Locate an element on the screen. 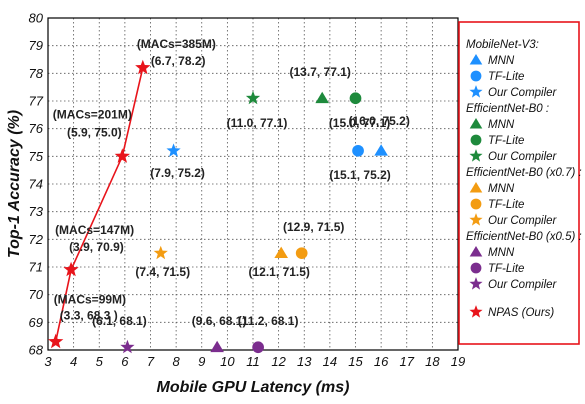 This screenshot has height=404, width=585. y-axis-ticks: 68 69 70 71 72 73 74 75 76 77 78 79 80 is located at coordinates (36, 184).